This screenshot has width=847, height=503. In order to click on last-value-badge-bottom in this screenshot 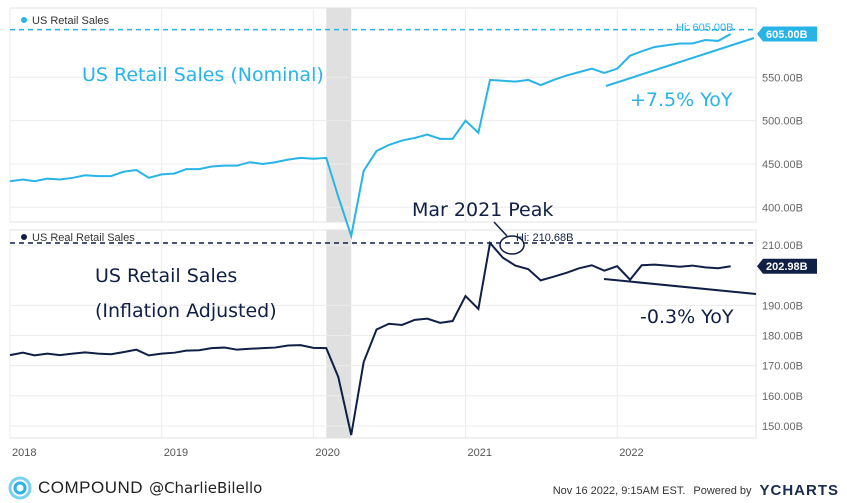, I will do `click(787, 266)`.